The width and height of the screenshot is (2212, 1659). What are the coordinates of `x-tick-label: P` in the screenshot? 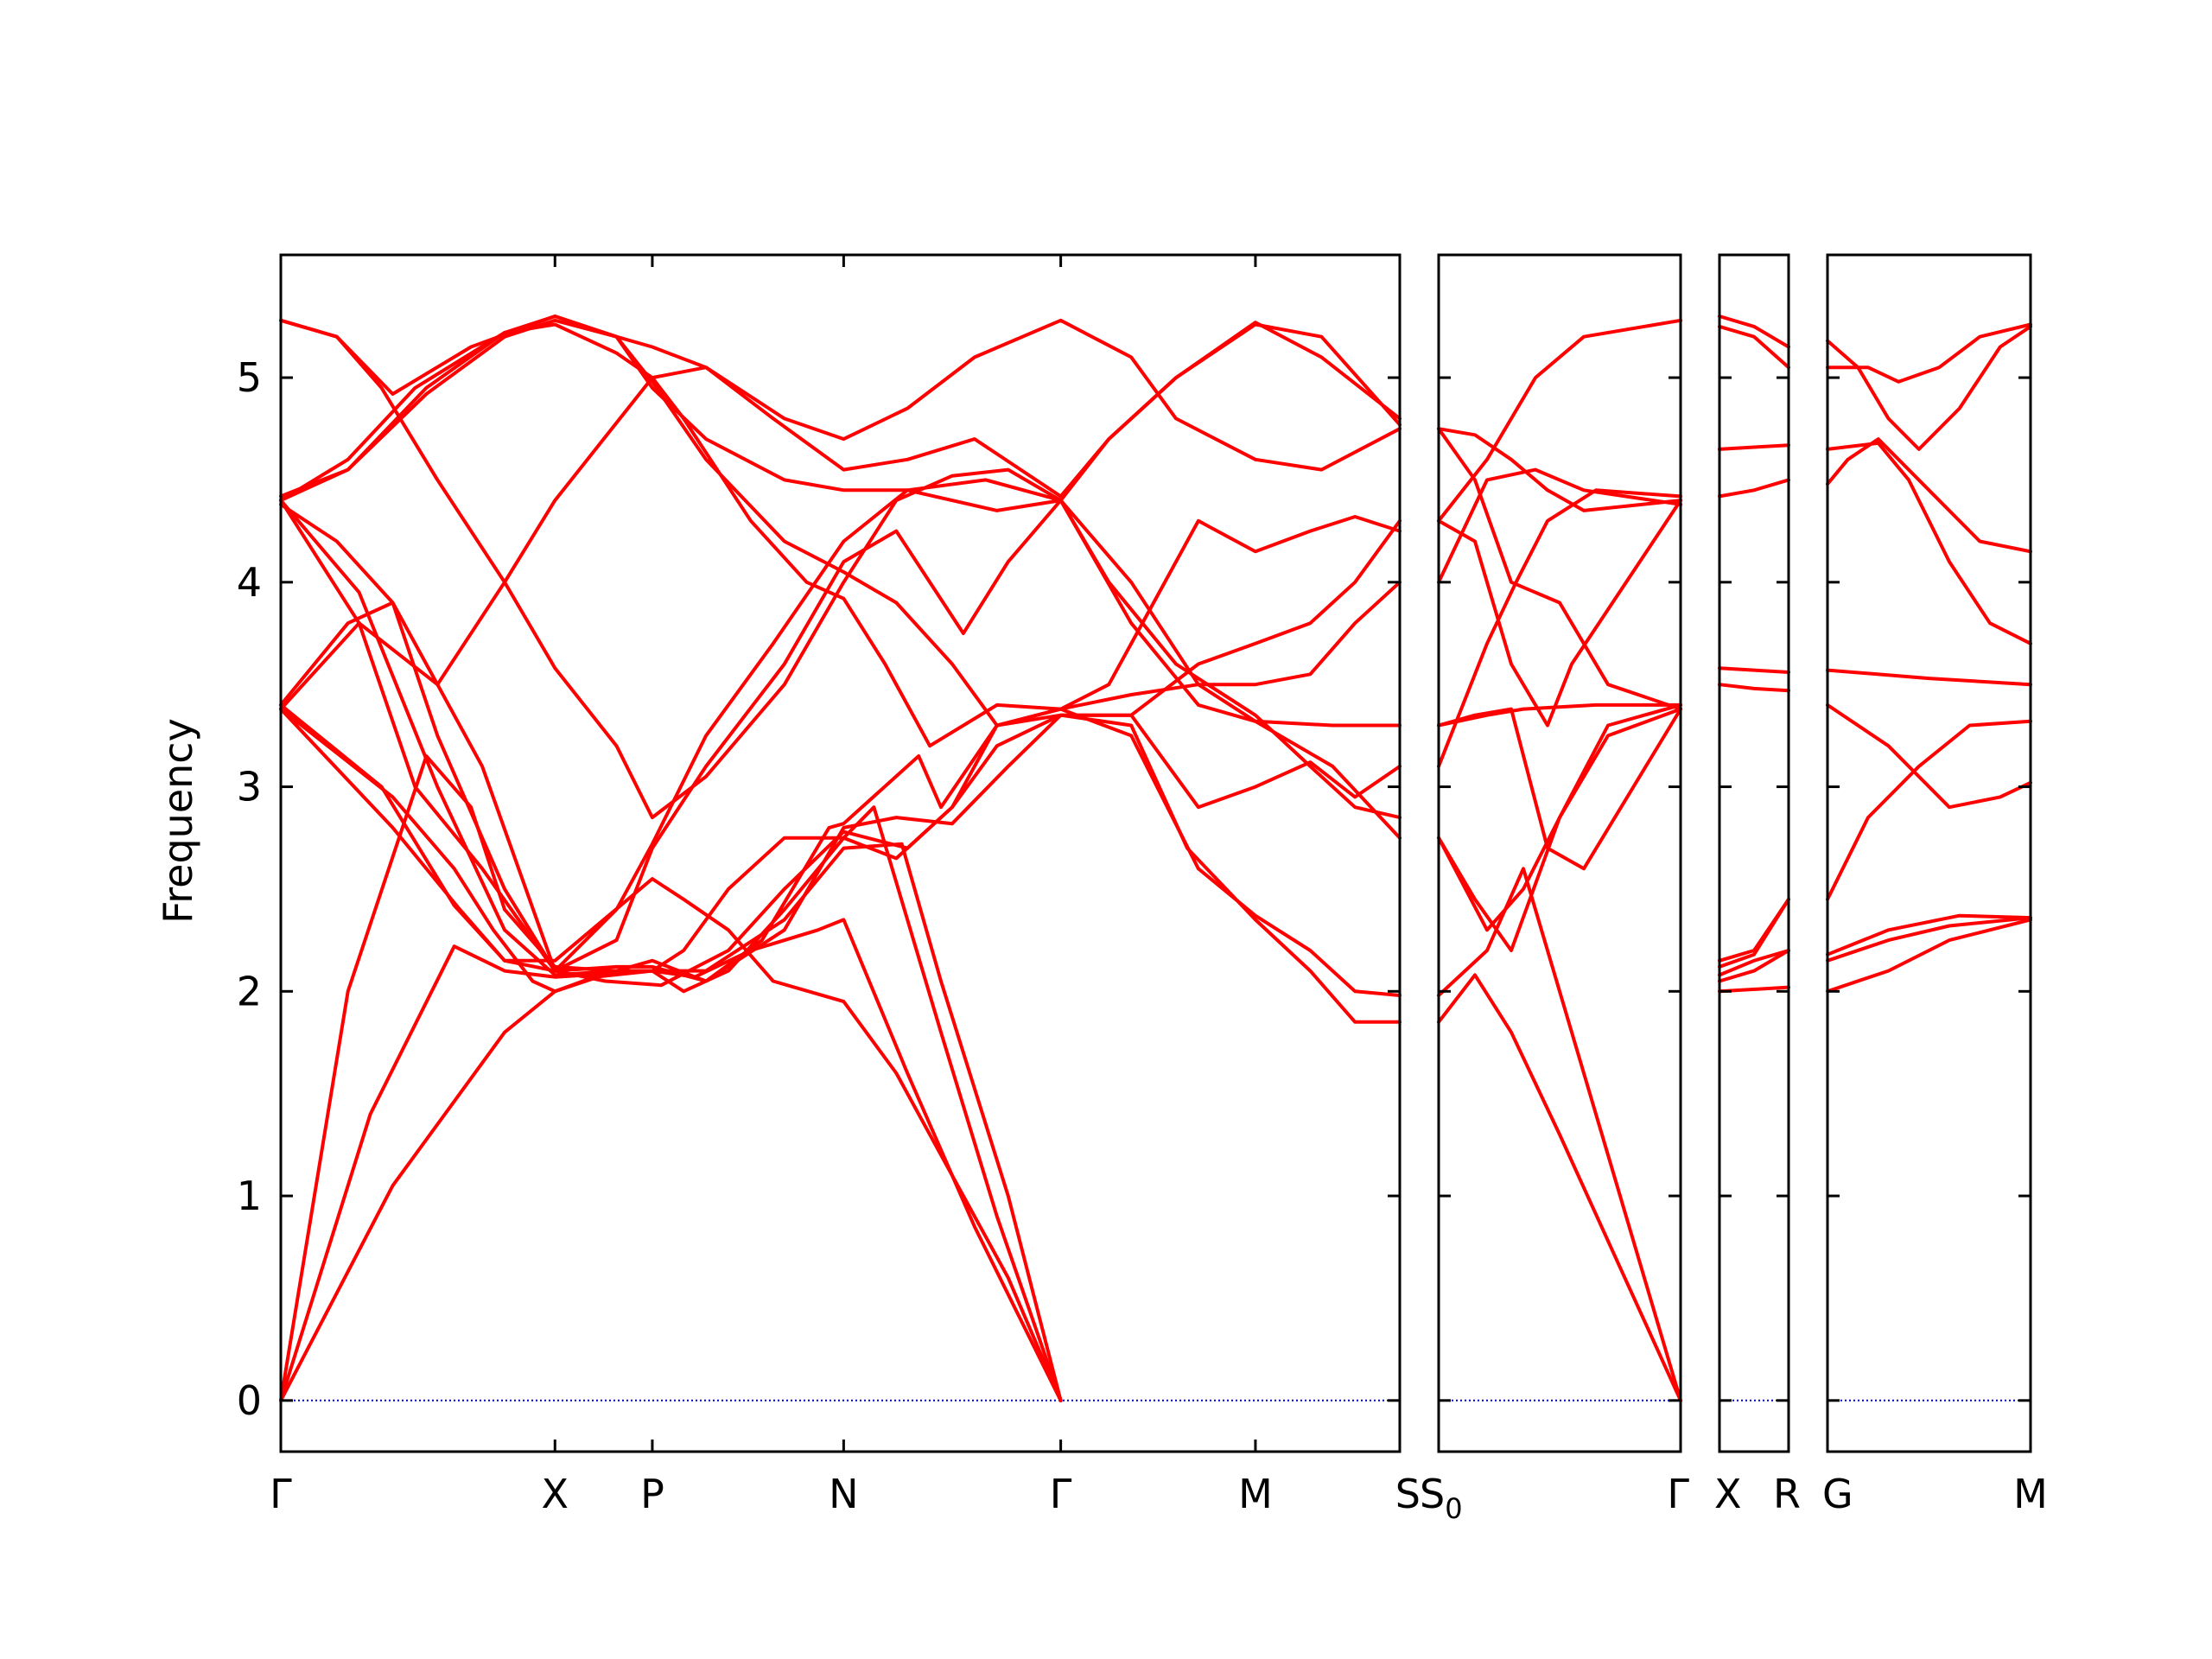 It's located at (652, 1494).